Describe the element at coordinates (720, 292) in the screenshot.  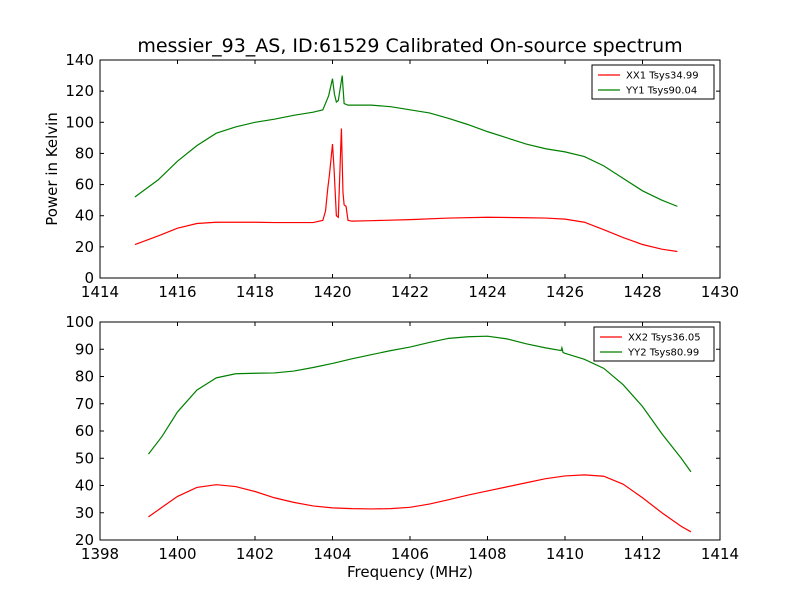
I see `x-tick-label: 1430` at that location.